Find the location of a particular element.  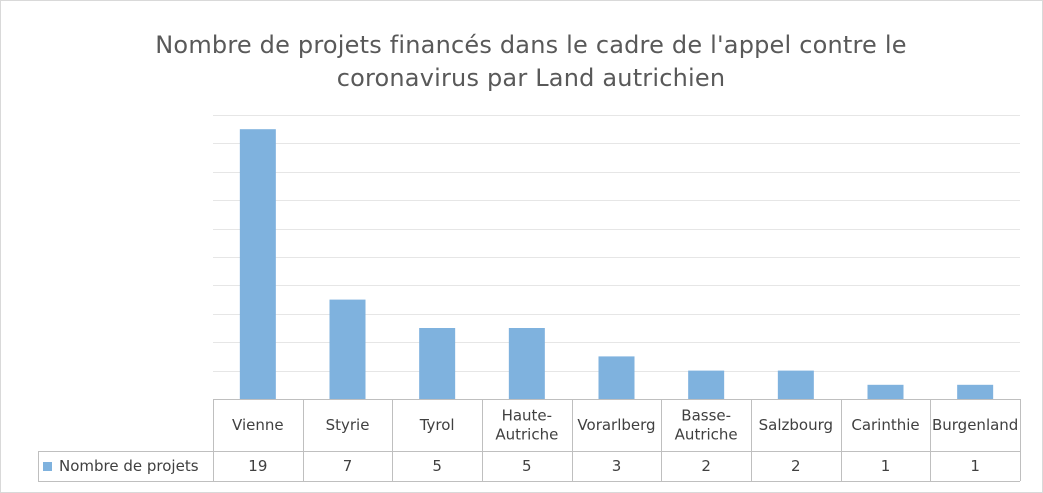

category-label: Haute- is located at coordinates (527, 416).